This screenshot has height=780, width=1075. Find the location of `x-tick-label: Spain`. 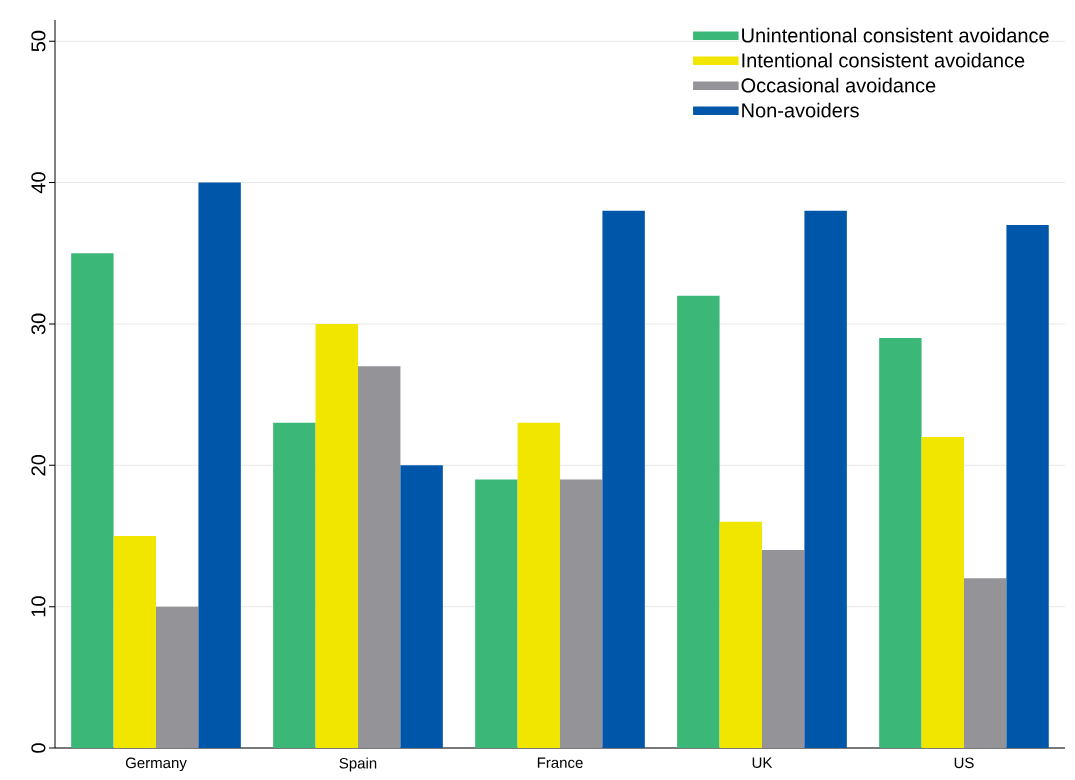

x-tick-label: Spain is located at coordinates (358, 764).